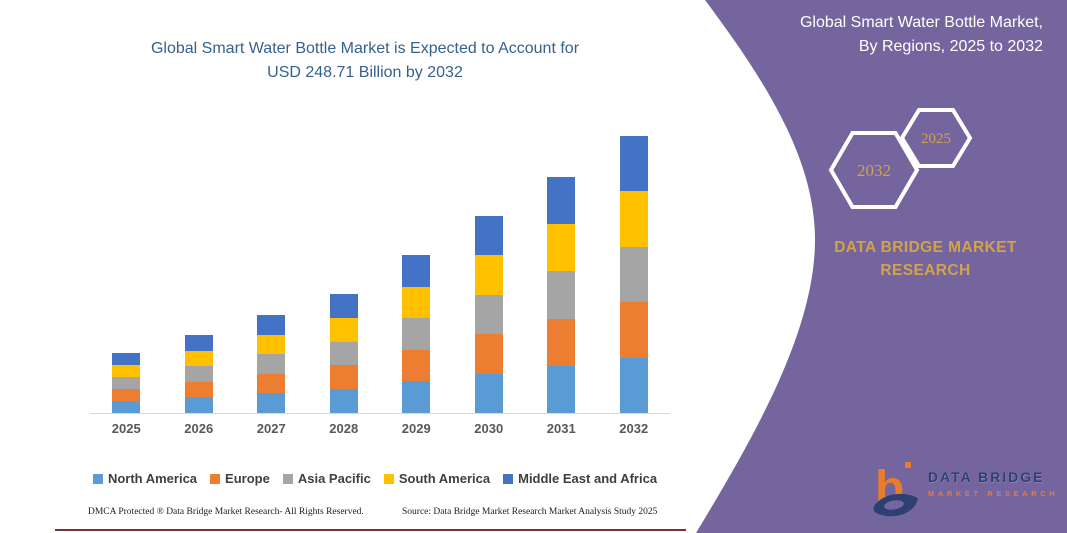  Describe the element at coordinates (247, 478) in the screenshot. I see `legend-label-europe: Europe` at that location.